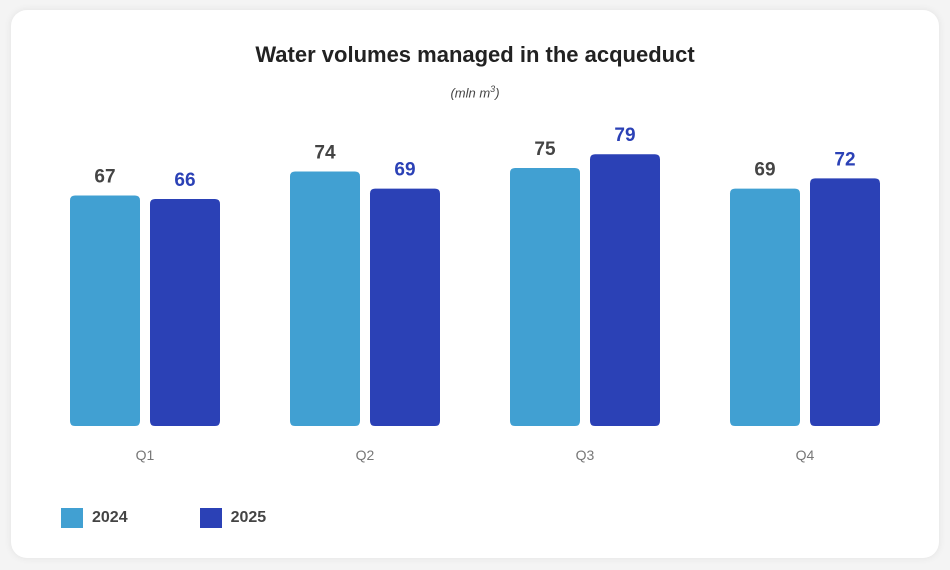 This screenshot has width=950, height=570. I want to click on legend-swatch-2025, so click(210, 518).